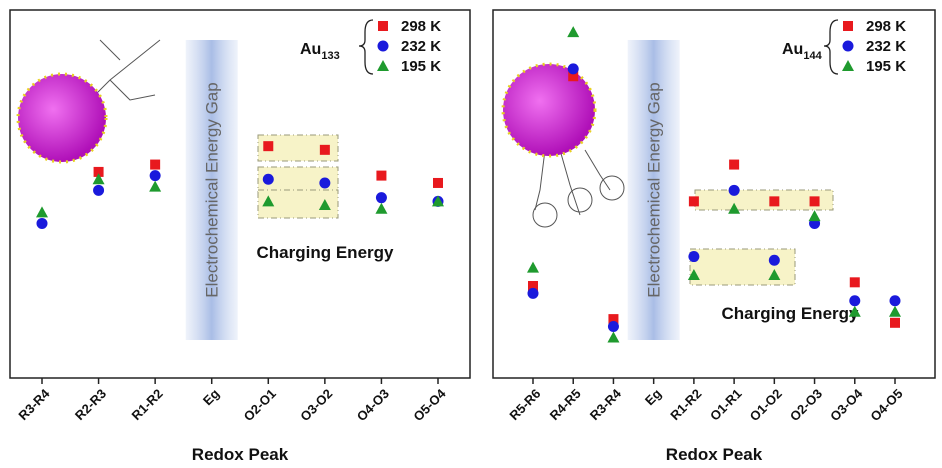 This screenshot has width=942, height=468. I want to click on x-tick-label: O5-O4, so click(429, 404).